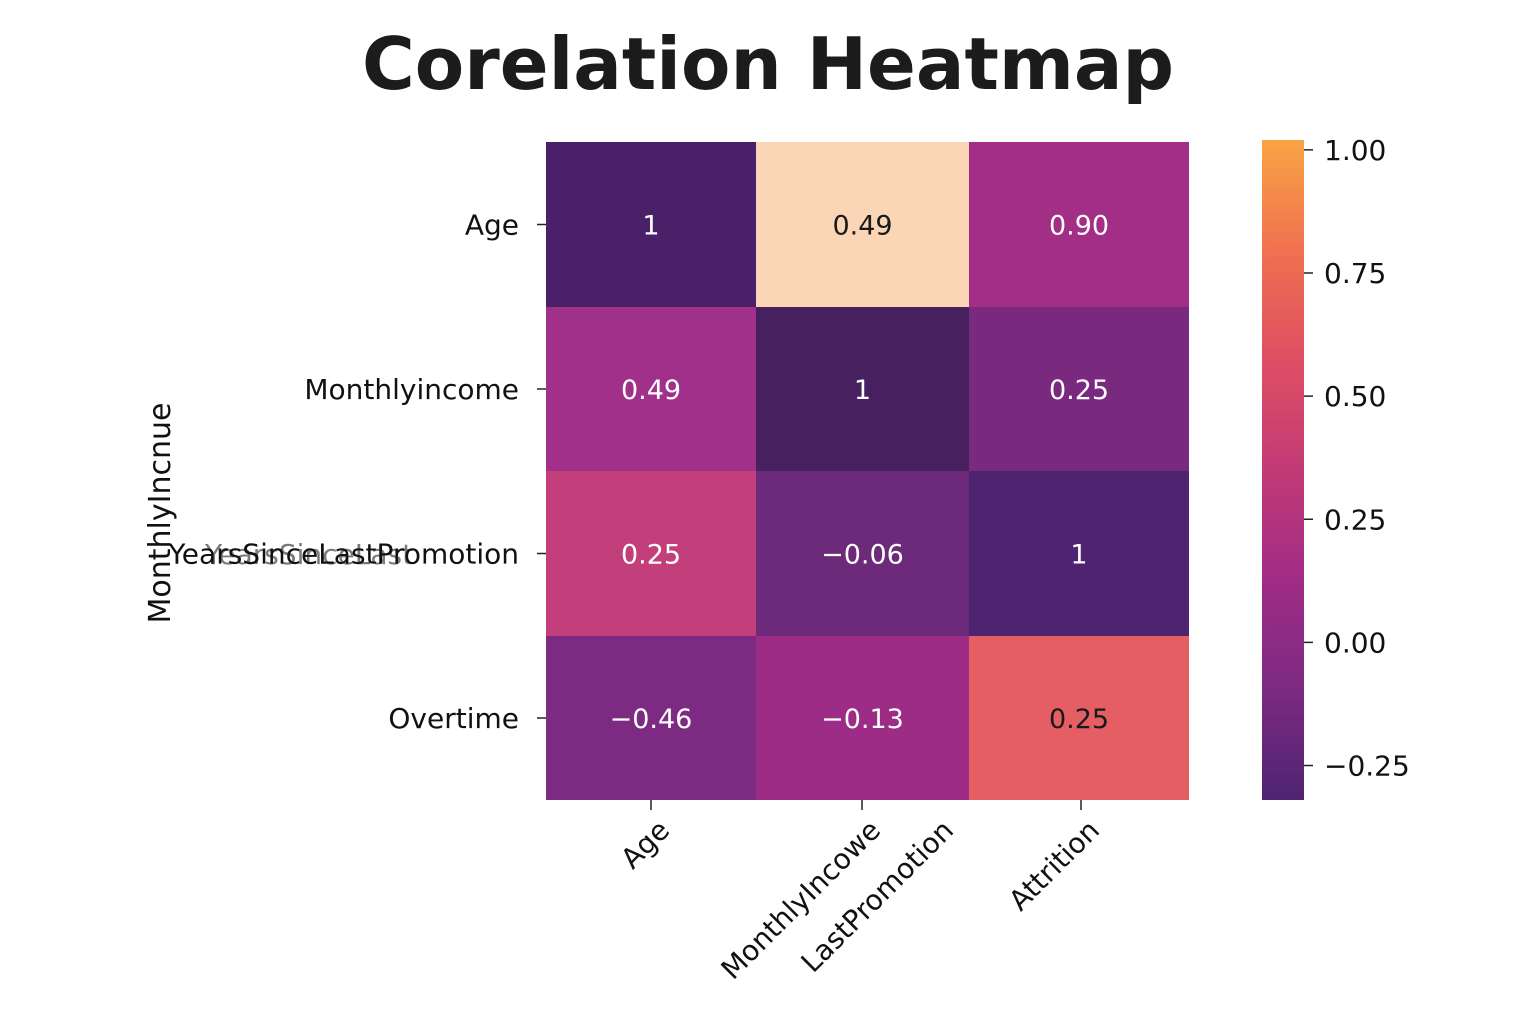  What do you see at coordinates (1355, 273) in the screenshot?
I see `colorbar-tick-label: 0.75` at bounding box center [1355, 273].